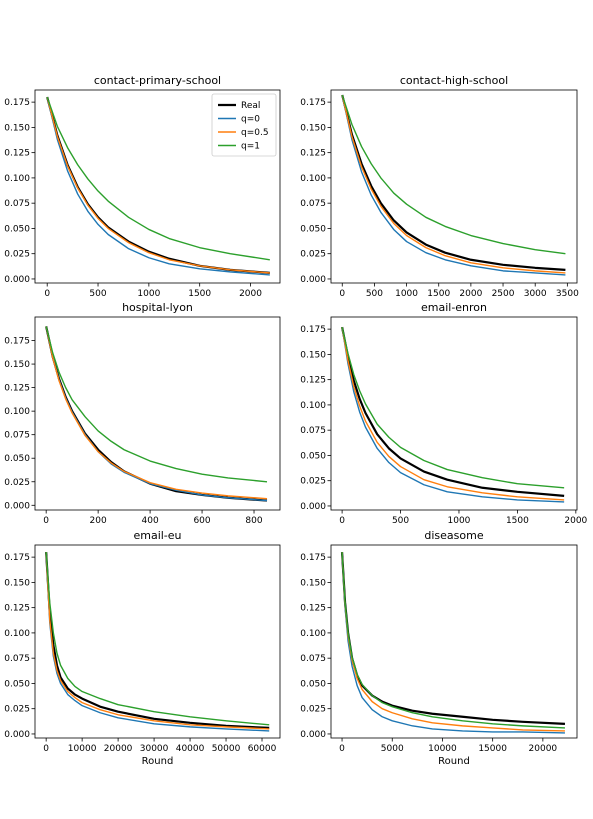 This screenshot has width=593, height=819. Describe the element at coordinates (492, 749) in the screenshot. I see `x-tick-label: 15000` at that location.